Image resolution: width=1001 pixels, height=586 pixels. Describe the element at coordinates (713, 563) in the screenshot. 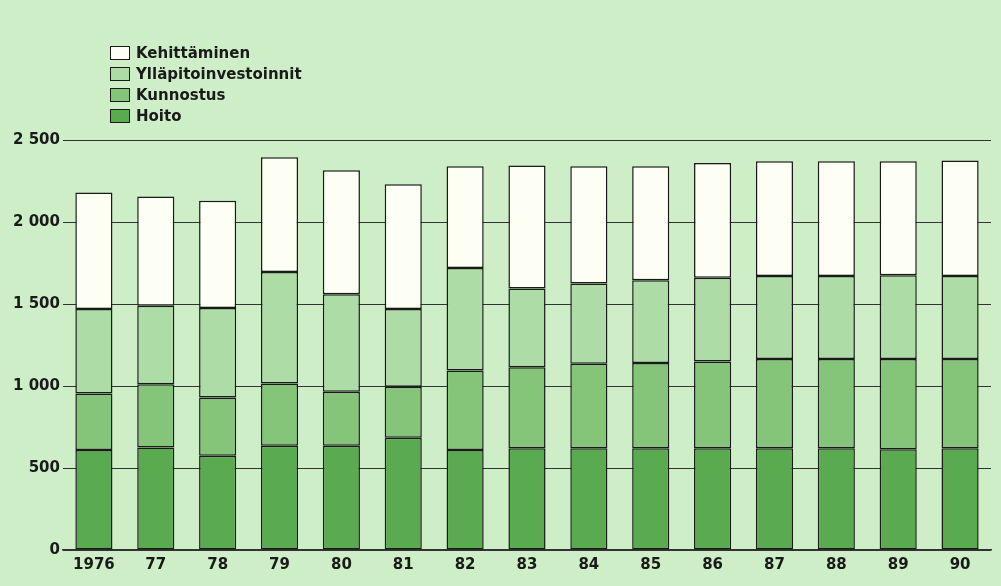

I see `x-tick-label: 86` at that location.